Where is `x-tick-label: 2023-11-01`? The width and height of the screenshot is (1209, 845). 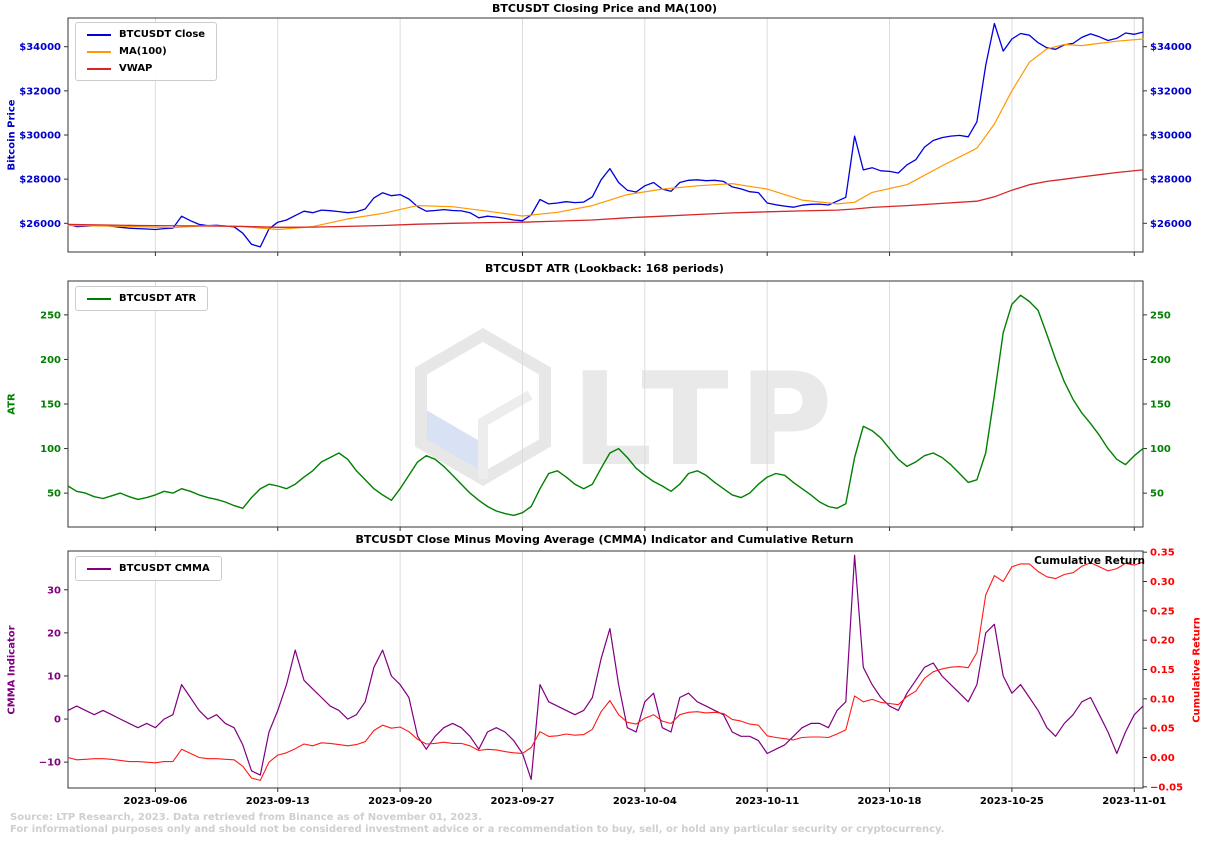 x-tick-label: 2023-11-01 is located at coordinates (1134, 801).